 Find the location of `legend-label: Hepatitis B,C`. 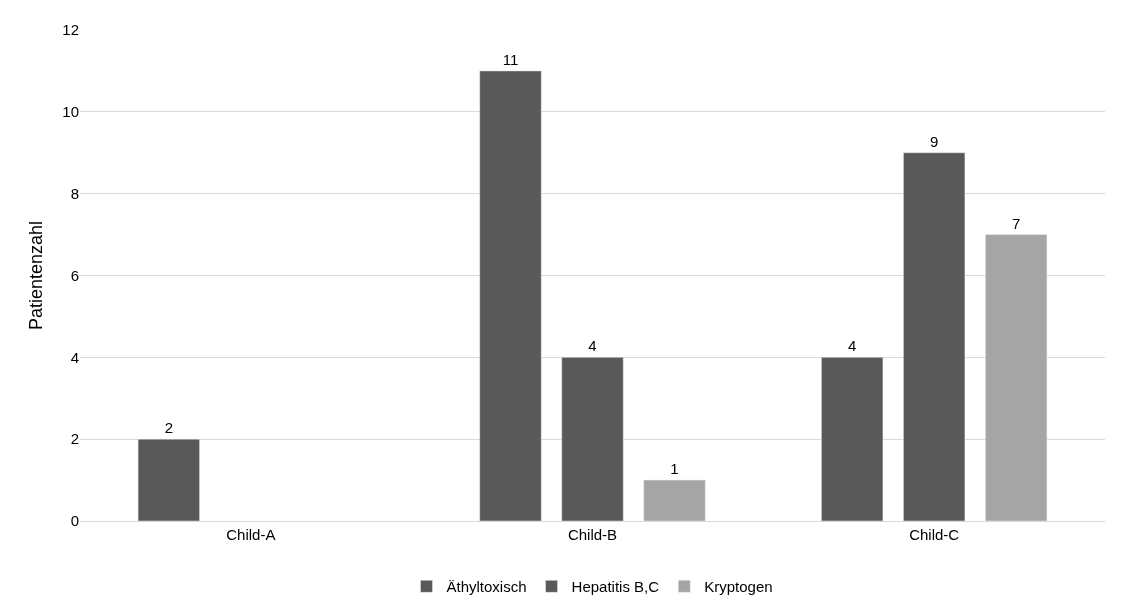

legend-label: Hepatitis B,C is located at coordinates (615, 587).